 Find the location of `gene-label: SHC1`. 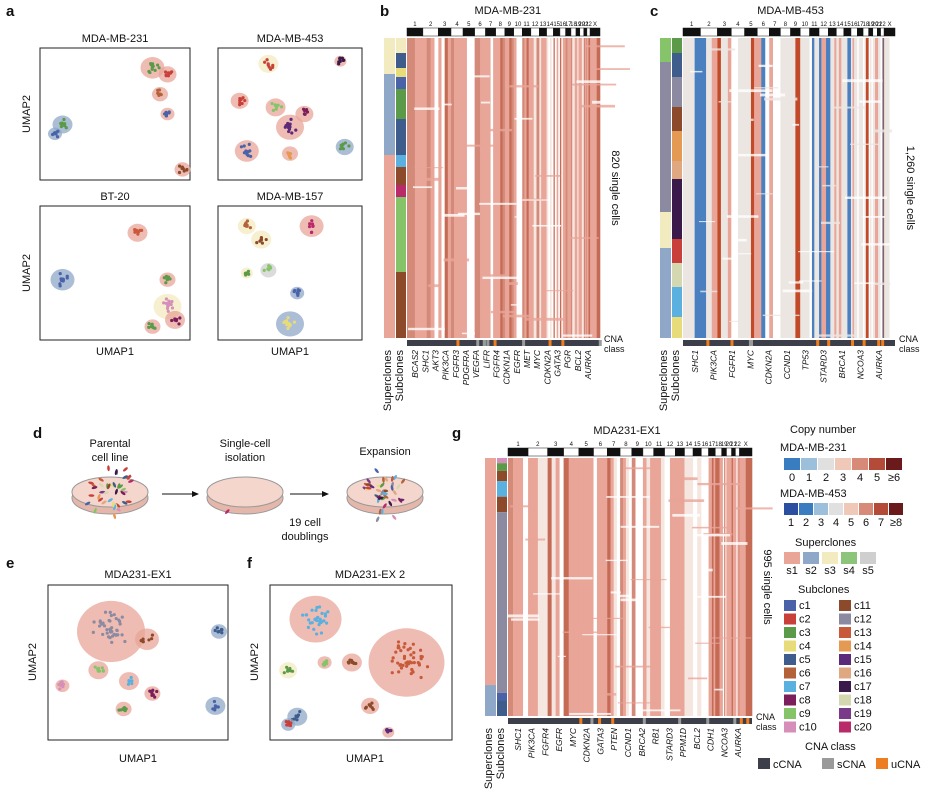

gene-label: SHC1 is located at coordinates (518, 739).